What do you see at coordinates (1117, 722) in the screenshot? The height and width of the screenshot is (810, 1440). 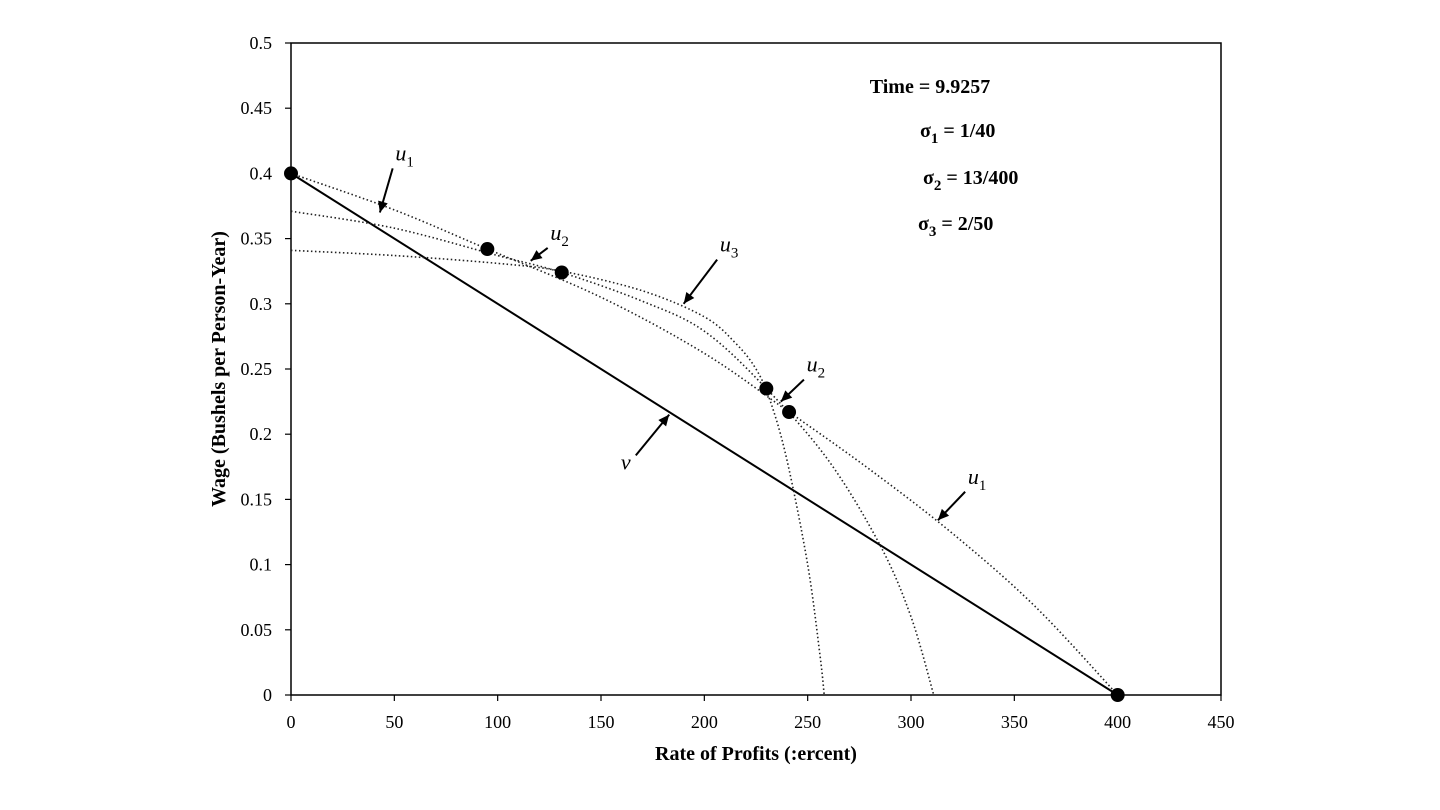 I see `x-tick-label: 400` at bounding box center [1117, 722].